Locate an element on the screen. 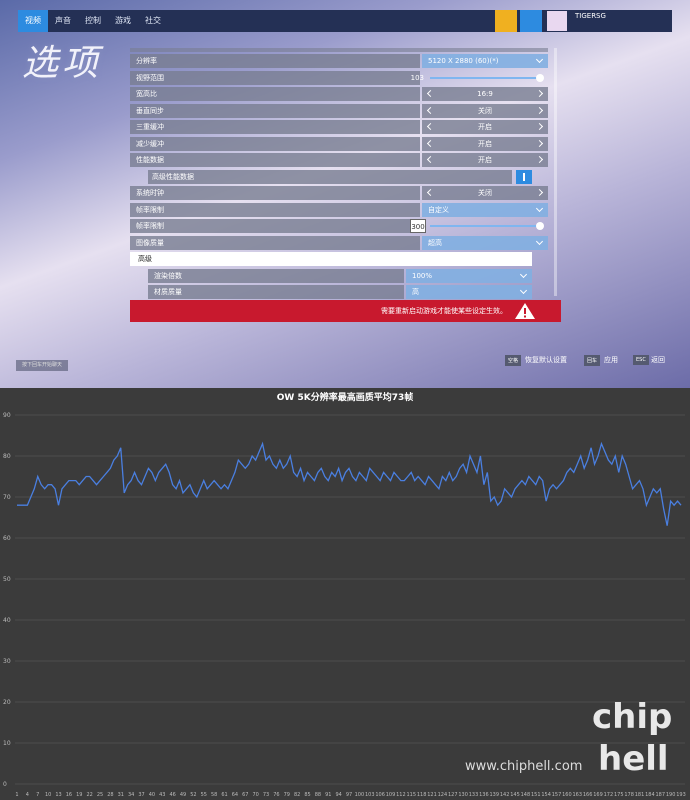  warning-icon is located at coordinates (525, 311).